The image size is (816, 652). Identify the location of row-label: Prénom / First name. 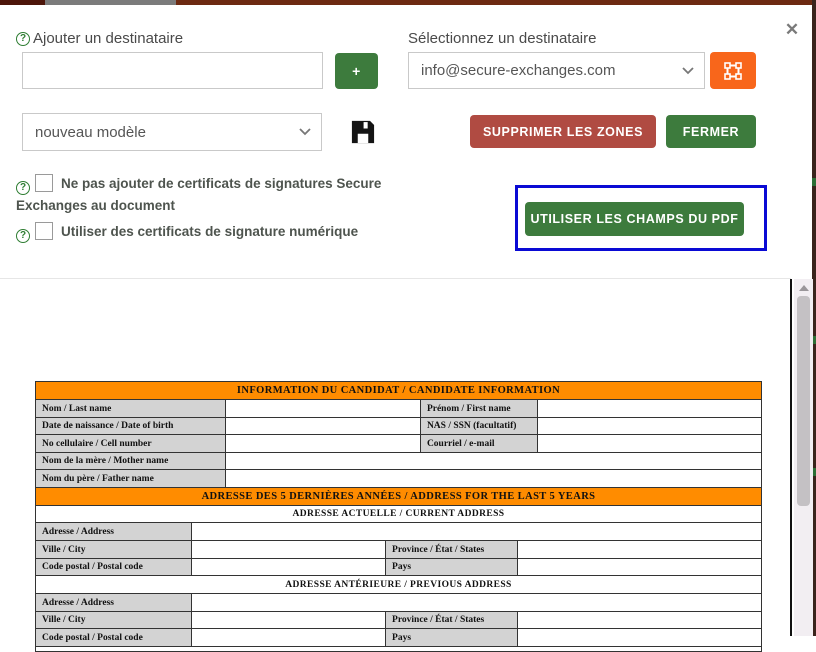
(478, 408).